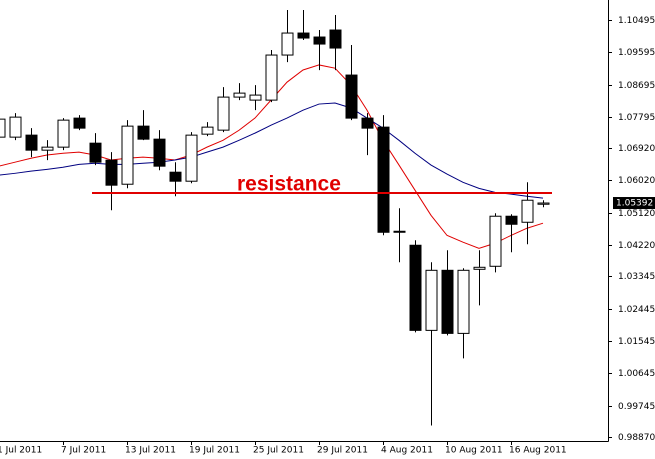  I want to click on y-tick-label: 1.09595, so click(636, 53).